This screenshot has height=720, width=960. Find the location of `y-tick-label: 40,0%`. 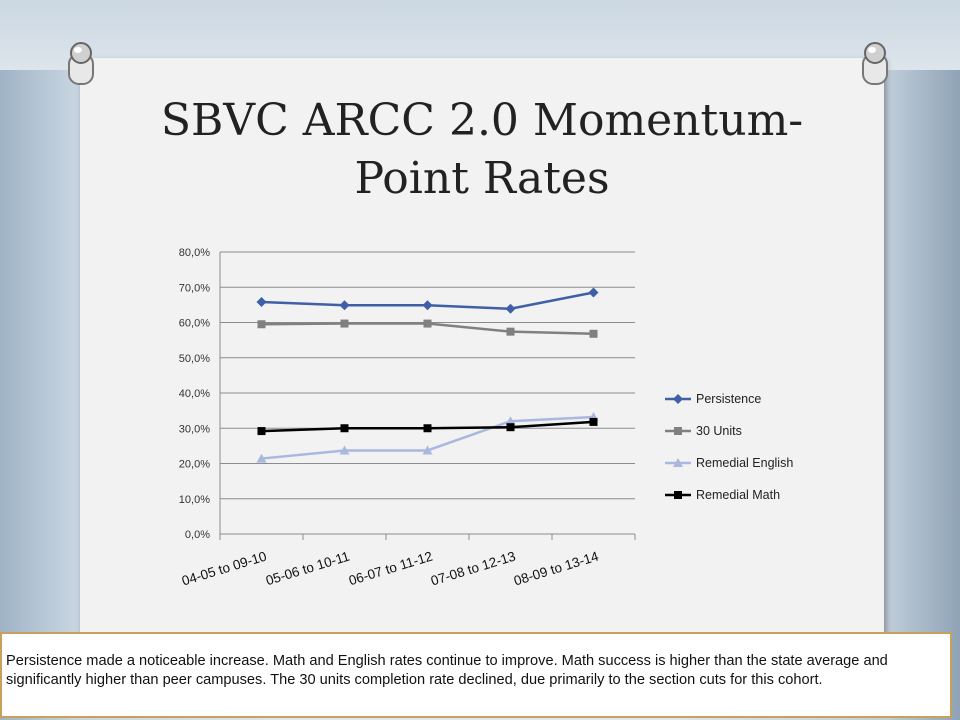

y-tick-label: 40,0% is located at coordinates (194, 394).